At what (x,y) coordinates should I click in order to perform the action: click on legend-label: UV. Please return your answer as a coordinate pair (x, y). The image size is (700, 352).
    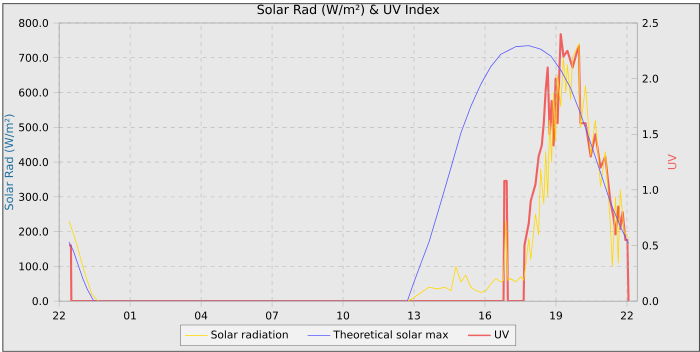
    Looking at the image, I should click on (502, 334).